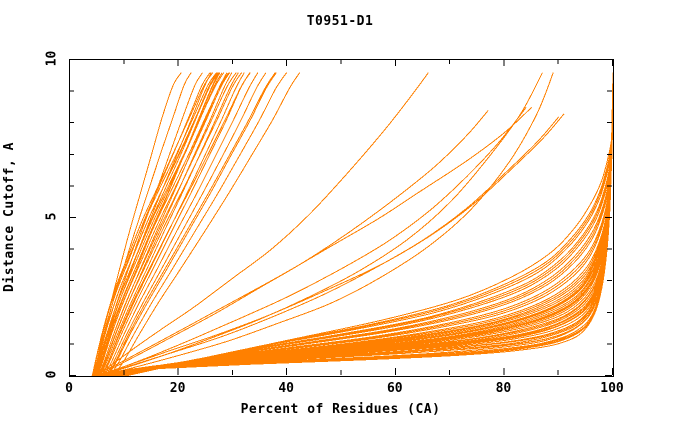 The width and height of the screenshot is (680, 440). What do you see at coordinates (69, 388) in the screenshot?
I see `x-tick-label: 0` at bounding box center [69, 388].